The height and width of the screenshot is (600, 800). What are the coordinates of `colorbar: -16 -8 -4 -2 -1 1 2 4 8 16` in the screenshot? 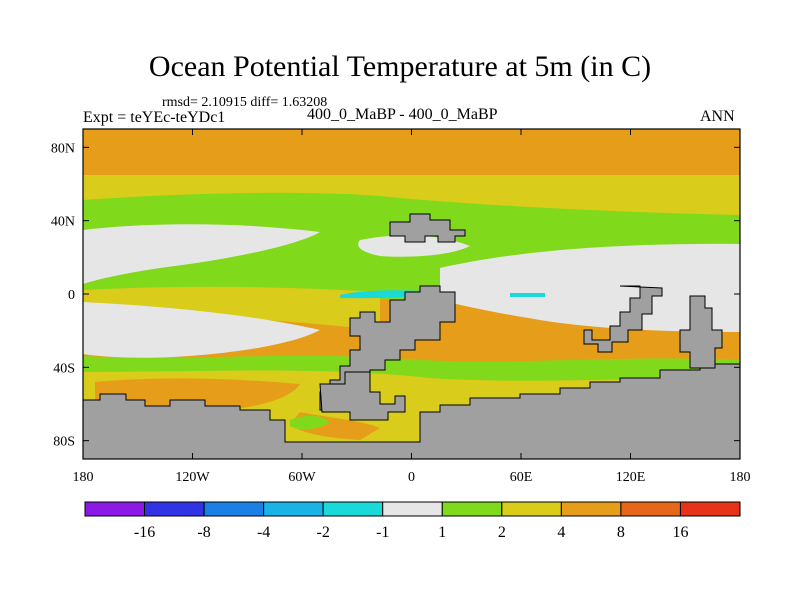 It's located at (412, 521).